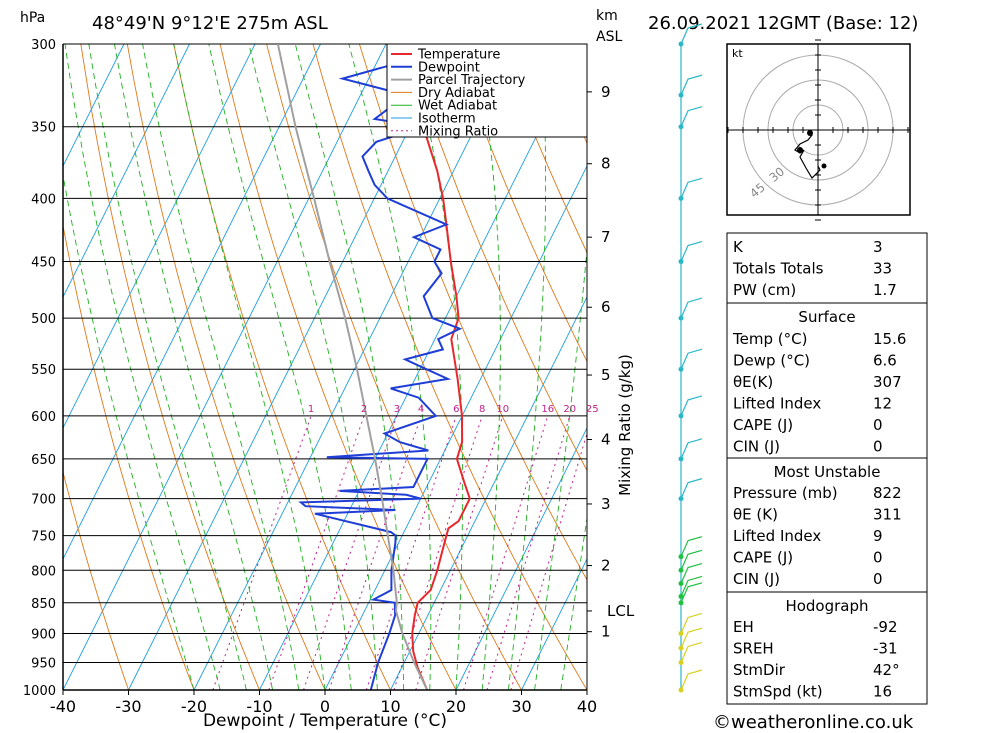  What do you see at coordinates (421, 409) in the screenshot?
I see `mixing-ratio-label: 4` at bounding box center [421, 409].